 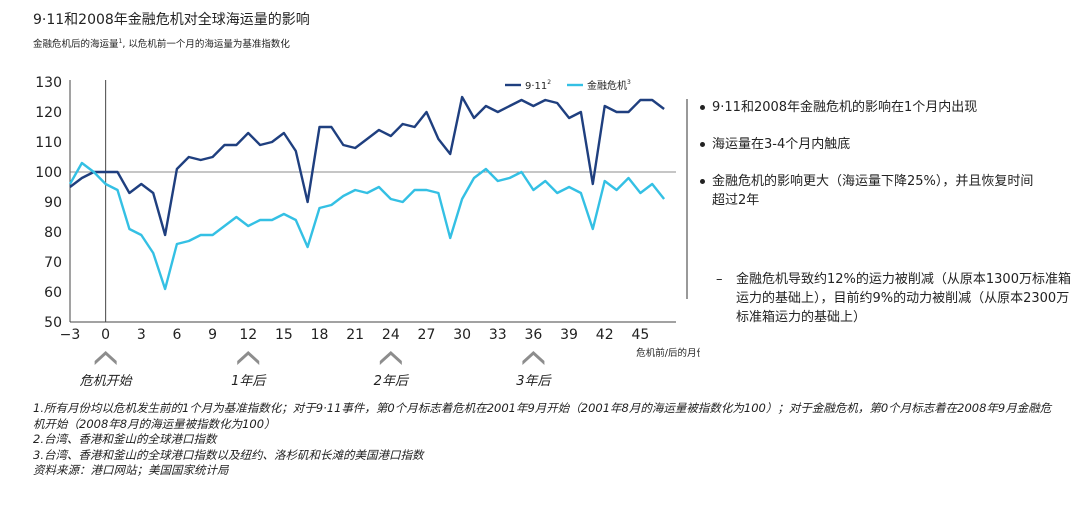 I want to click on source-note: 资料来源：港口网站；美国国家统计局, so click(x=131, y=470).